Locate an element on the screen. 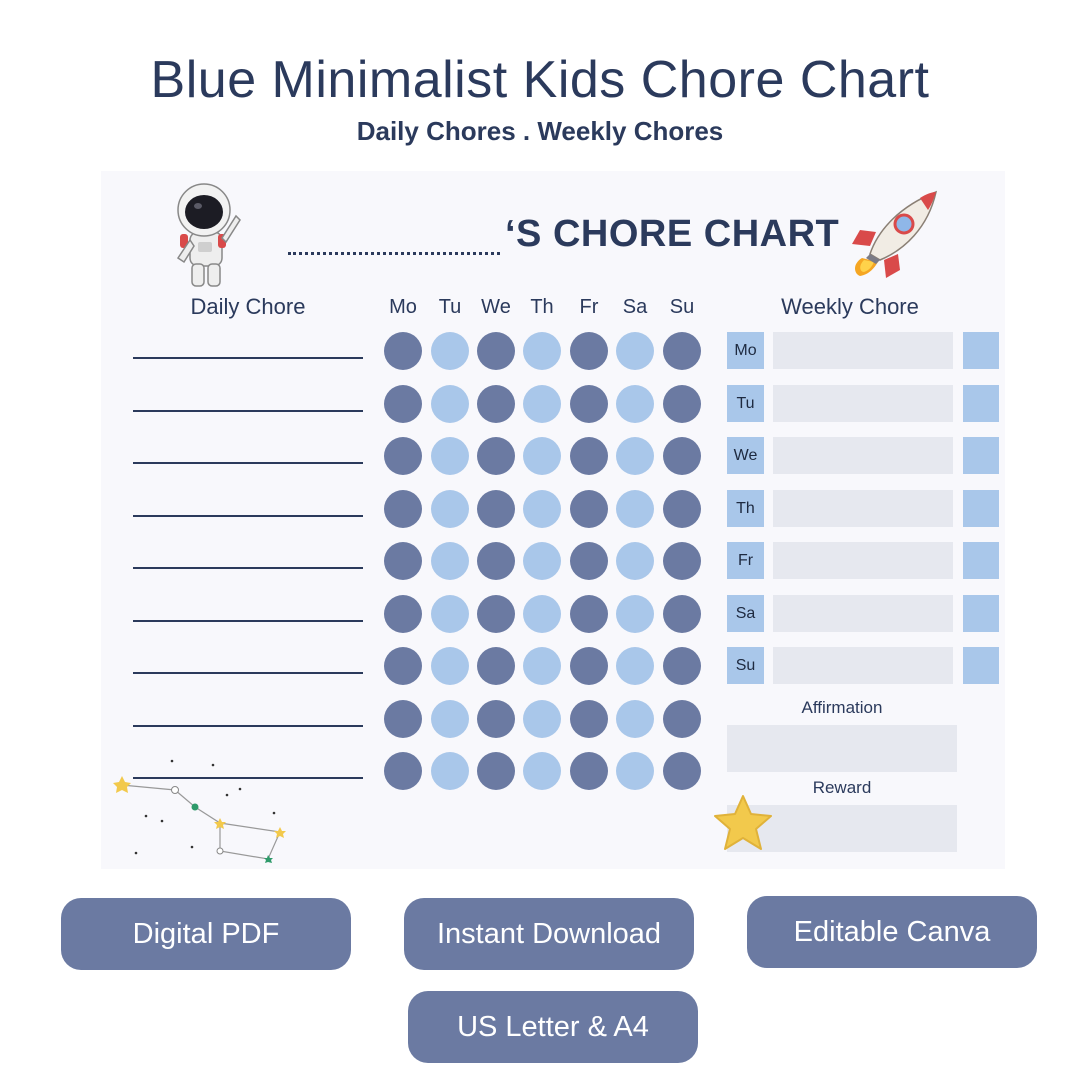 The height and width of the screenshot is (1080, 1080). weekly-day-label-we: We is located at coordinates (745, 455).